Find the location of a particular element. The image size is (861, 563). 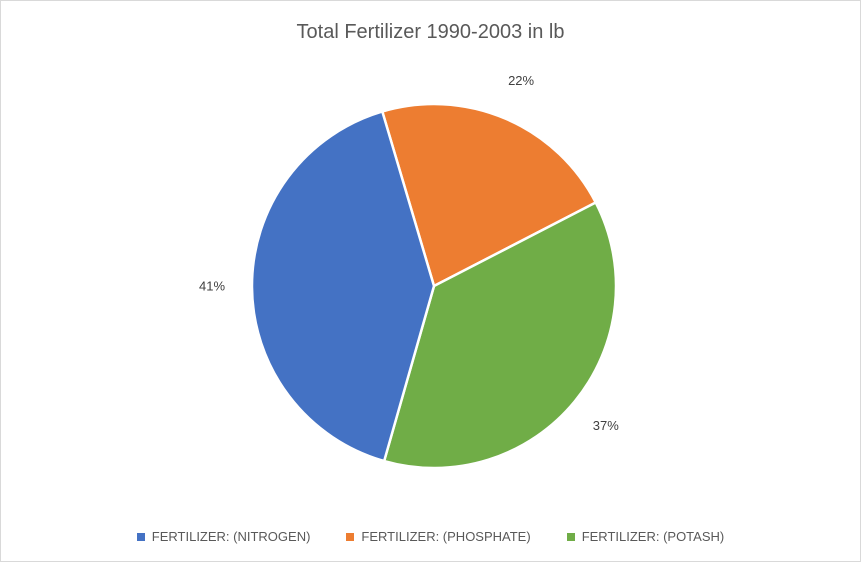

legend-item-potash: FERTILIZER: (POTASH) is located at coordinates (645, 536).